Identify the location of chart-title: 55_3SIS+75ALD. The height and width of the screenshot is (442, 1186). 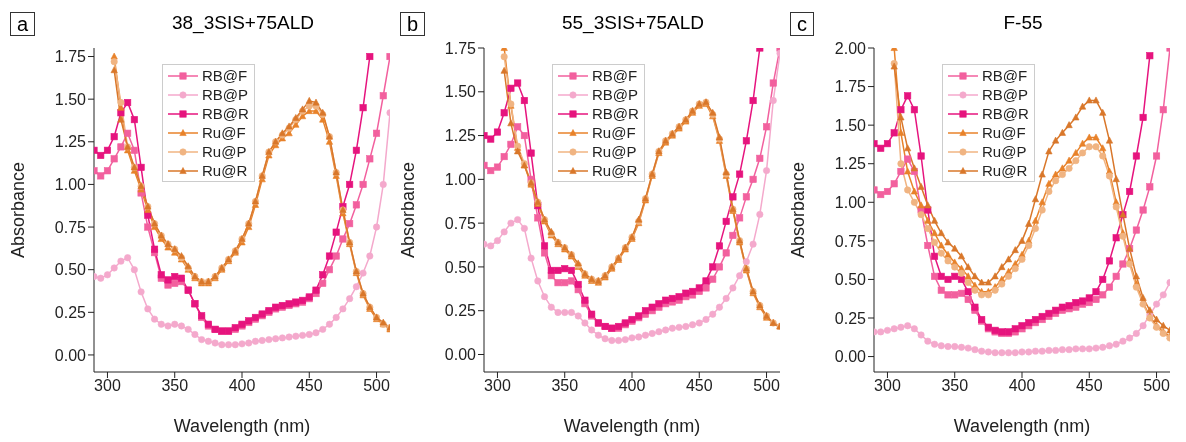
(633, 22).